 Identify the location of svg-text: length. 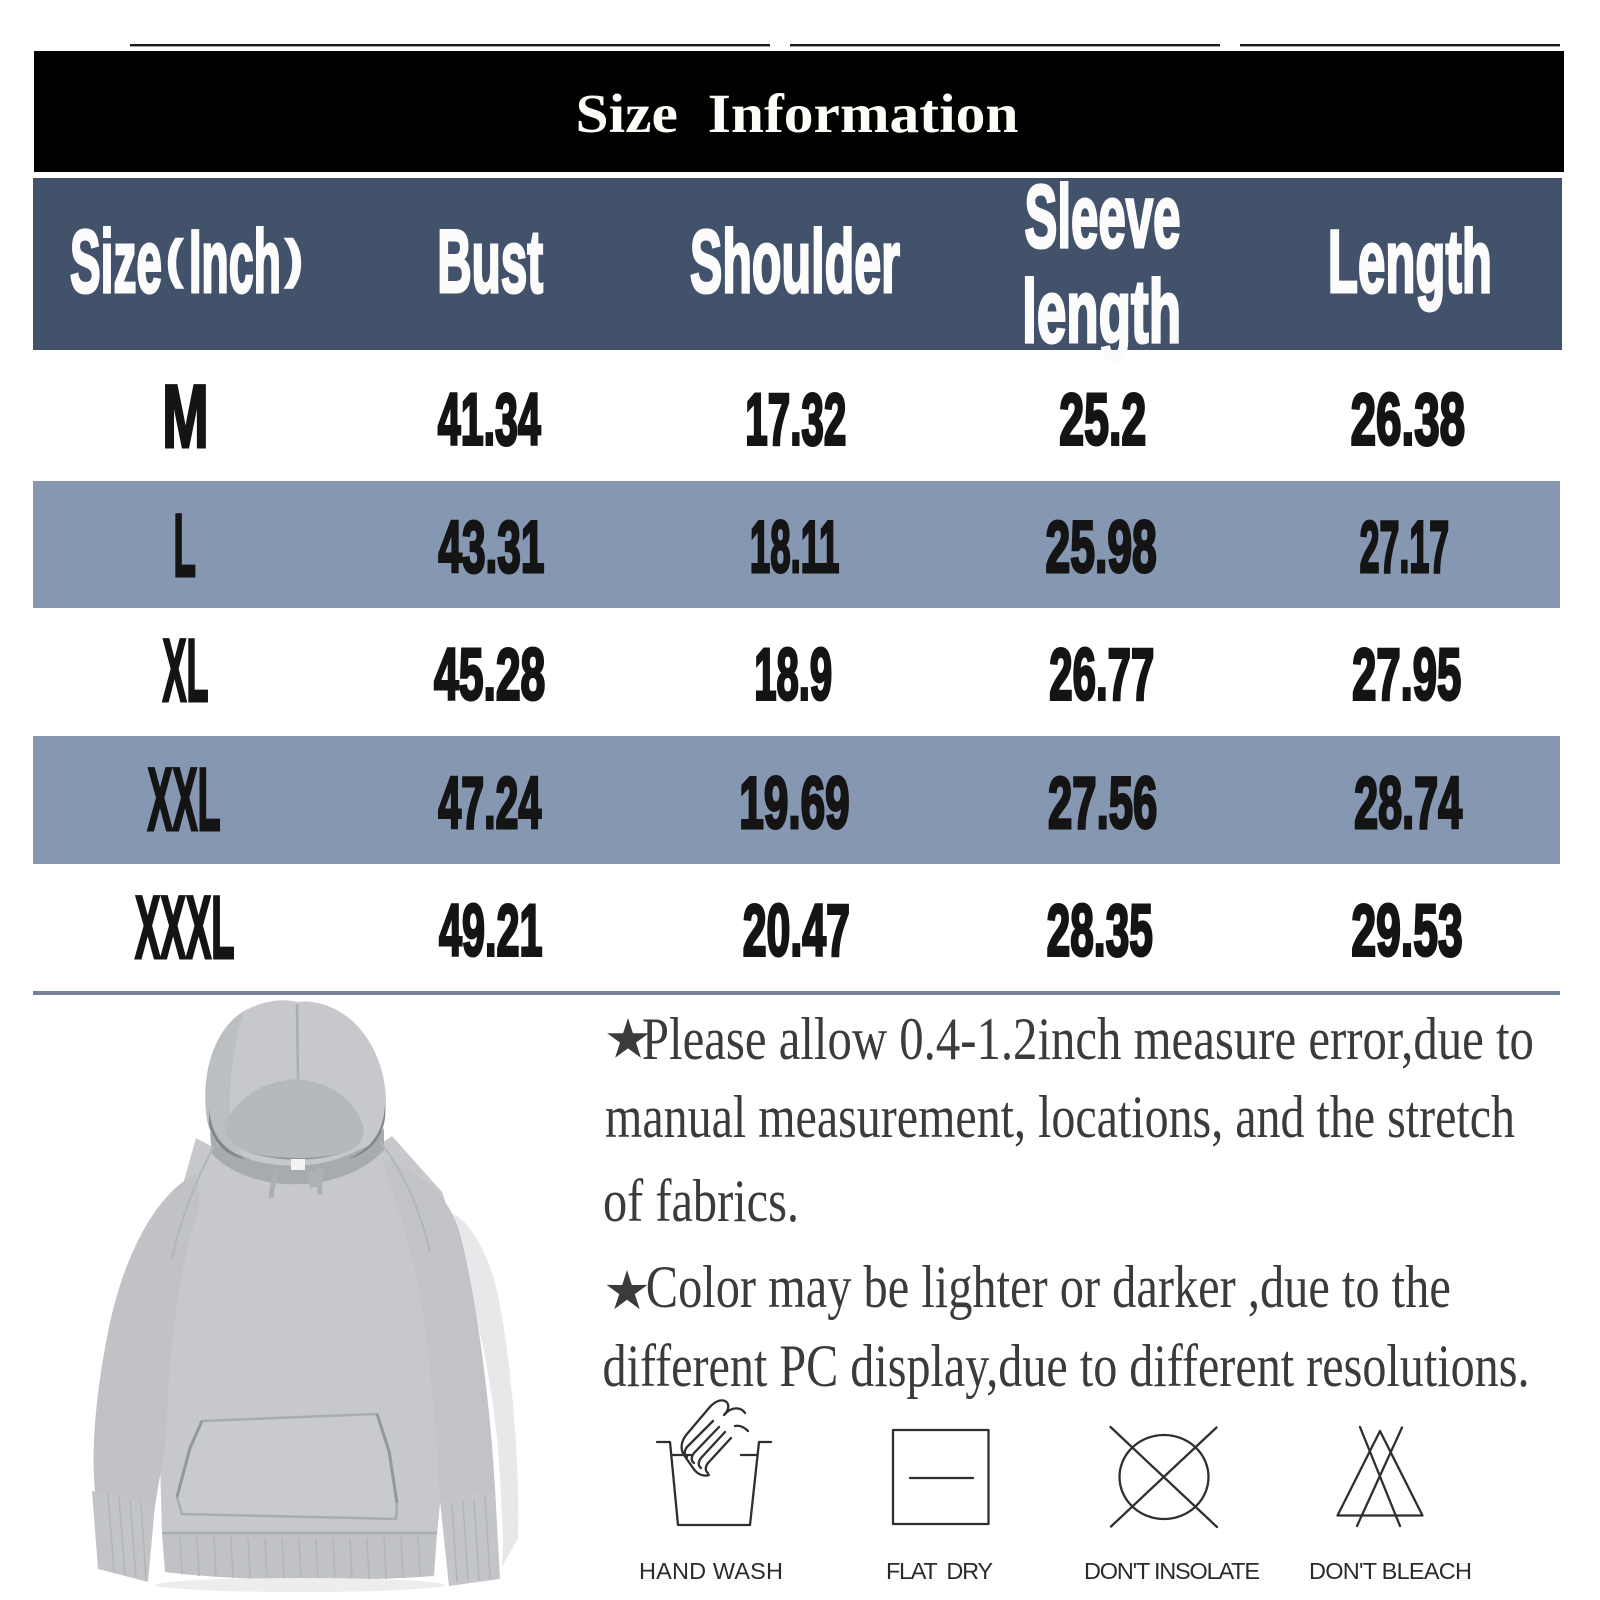
(1101, 311).